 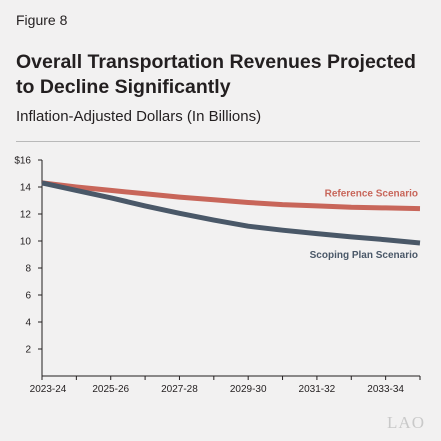 What do you see at coordinates (28, 323) in the screenshot?
I see `y-tick-label: 4` at bounding box center [28, 323].